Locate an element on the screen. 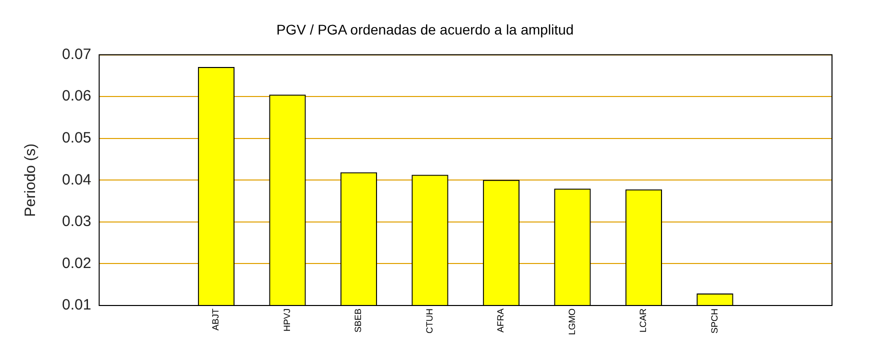 This screenshot has width=870, height=350. y-tick-label: 0.03 is located at coordinates (77, 221).